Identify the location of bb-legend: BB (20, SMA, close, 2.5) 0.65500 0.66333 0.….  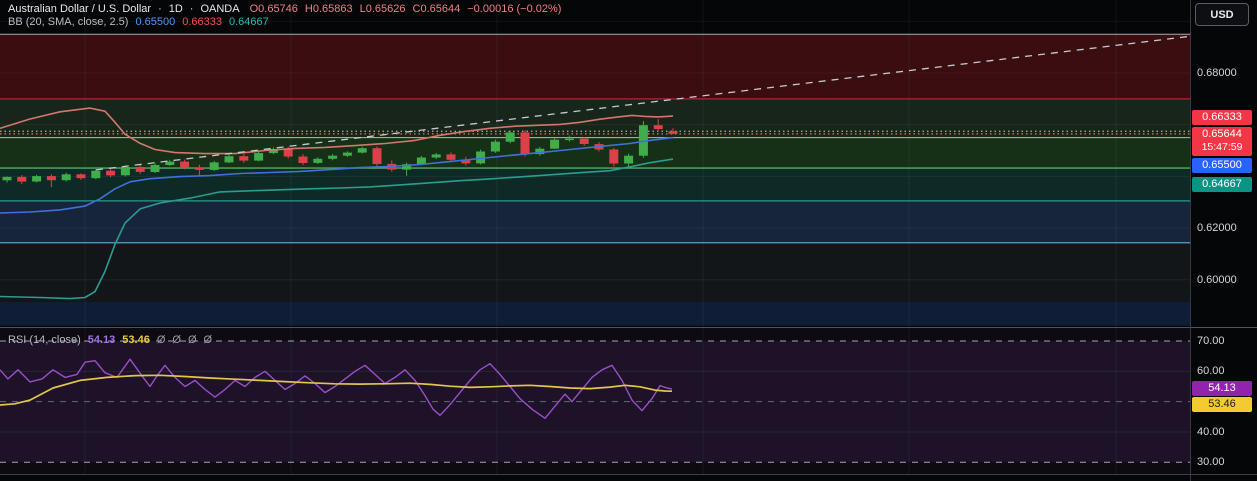
(142, 22).